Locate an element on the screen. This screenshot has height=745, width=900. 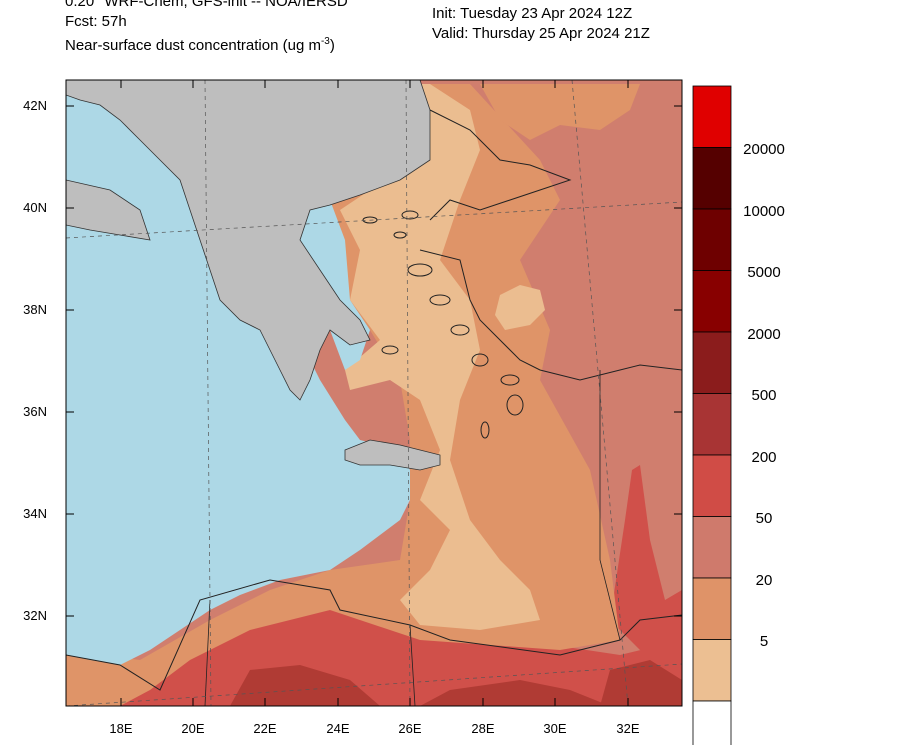
colorbar-label: 20000 is located at coordinates (764, 149).